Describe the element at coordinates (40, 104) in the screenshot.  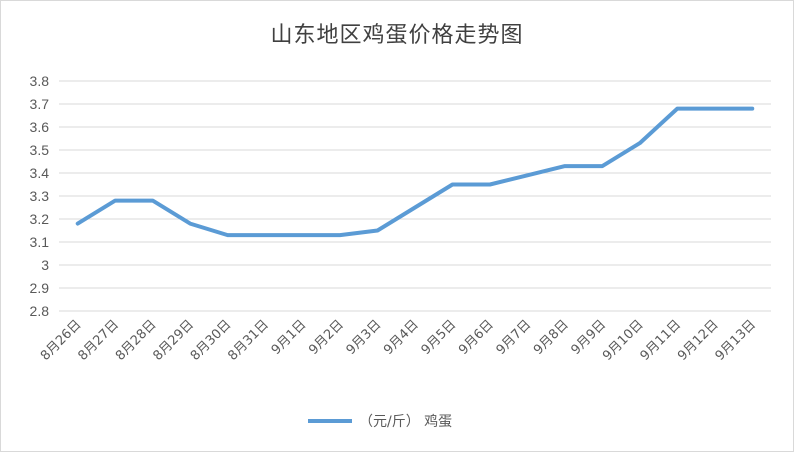
I see `y-tick-label: 3.7` at that location.